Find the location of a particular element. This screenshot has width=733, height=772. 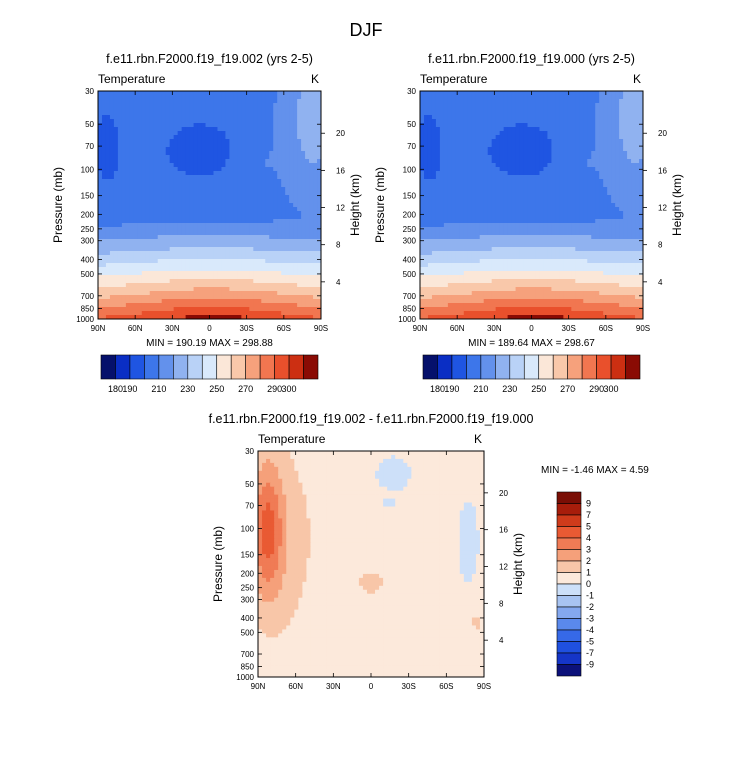

x-tick-label: 30N is located at coordinates (172, 328).